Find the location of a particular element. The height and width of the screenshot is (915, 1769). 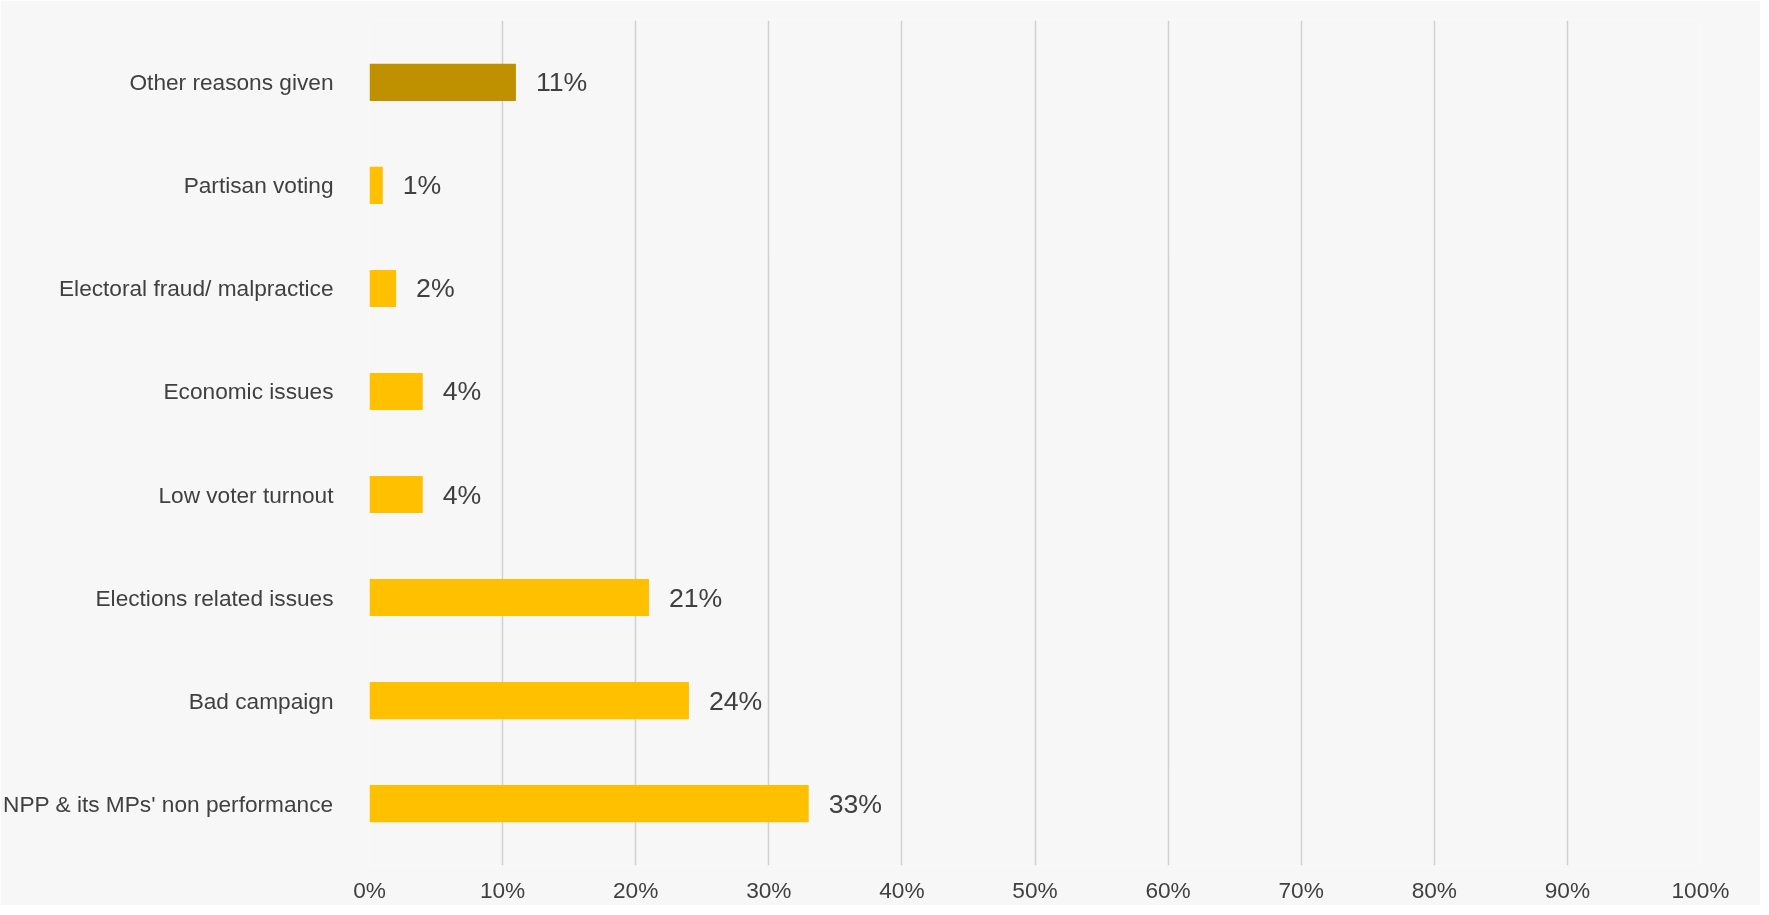

x-tick-label: 10% is located at coordinates (502, 889).